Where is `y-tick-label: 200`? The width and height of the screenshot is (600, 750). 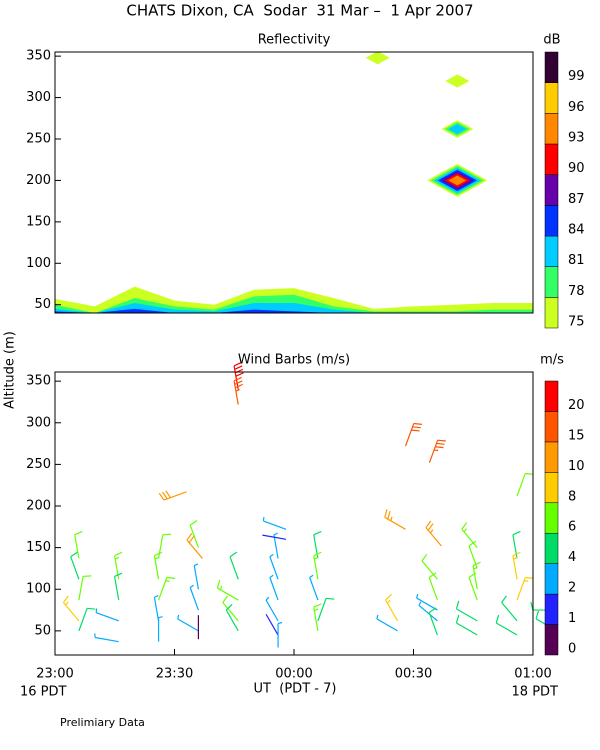
y-tick-label: 200 is located at coordinates (38, 506).